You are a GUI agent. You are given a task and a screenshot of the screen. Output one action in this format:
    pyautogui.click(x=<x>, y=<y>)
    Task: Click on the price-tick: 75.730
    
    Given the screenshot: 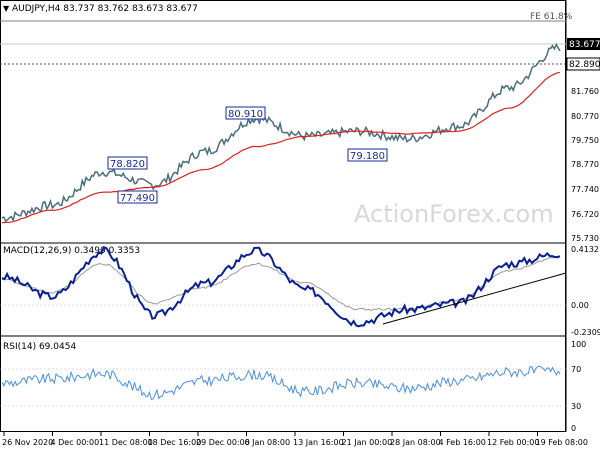 What is the action you would take?
    pyautogui.click(x=585, y=238)
    